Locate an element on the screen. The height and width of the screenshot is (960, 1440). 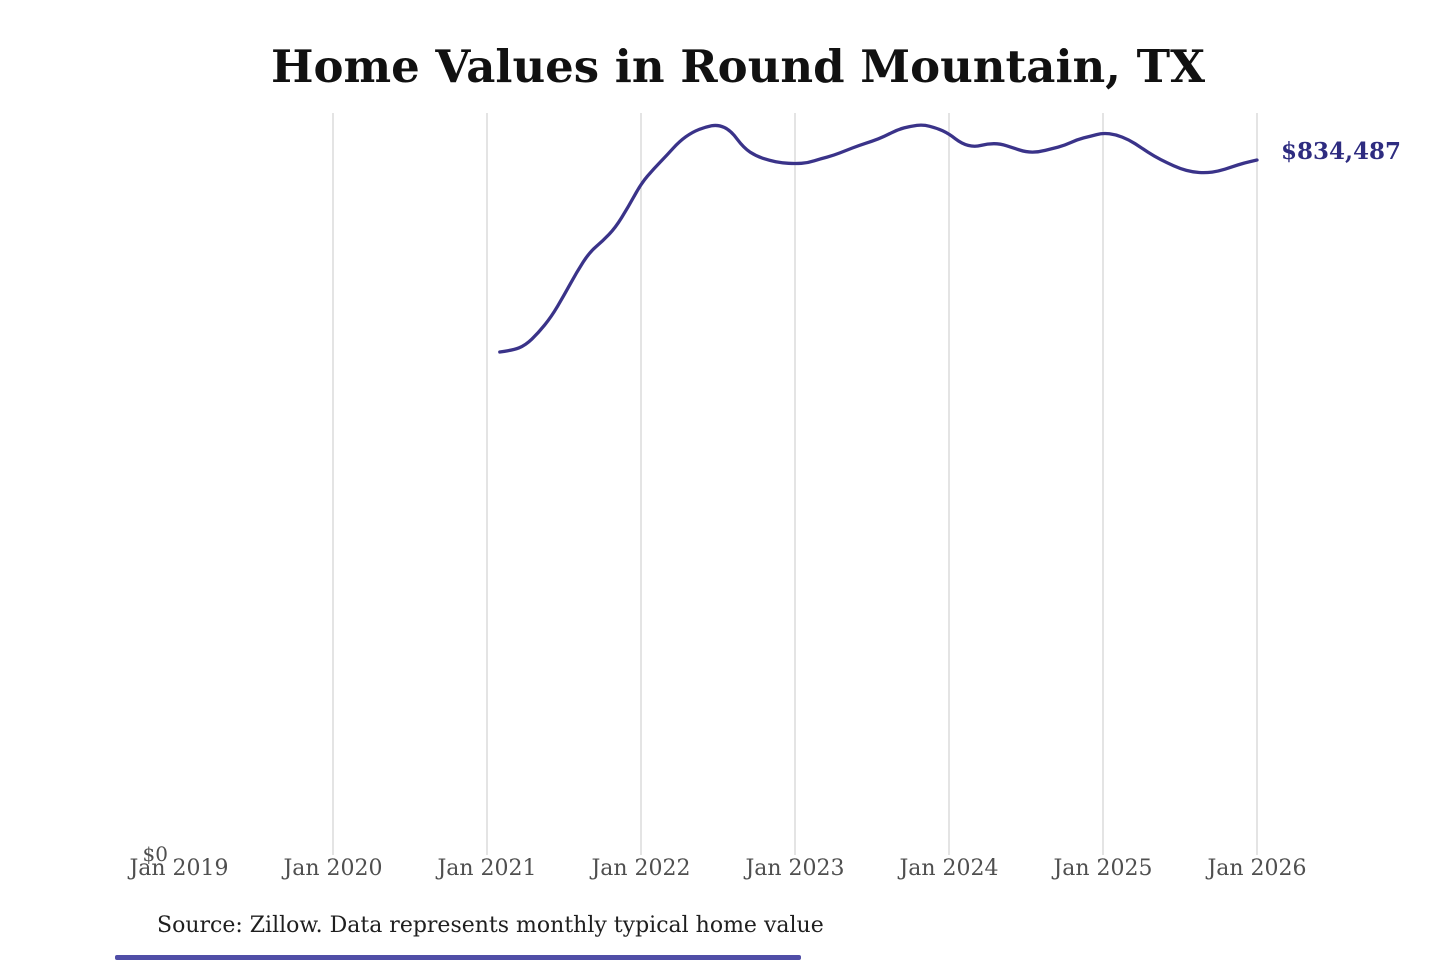
x-axis-label: Jan 2019 is located at coordinates (179, 868).